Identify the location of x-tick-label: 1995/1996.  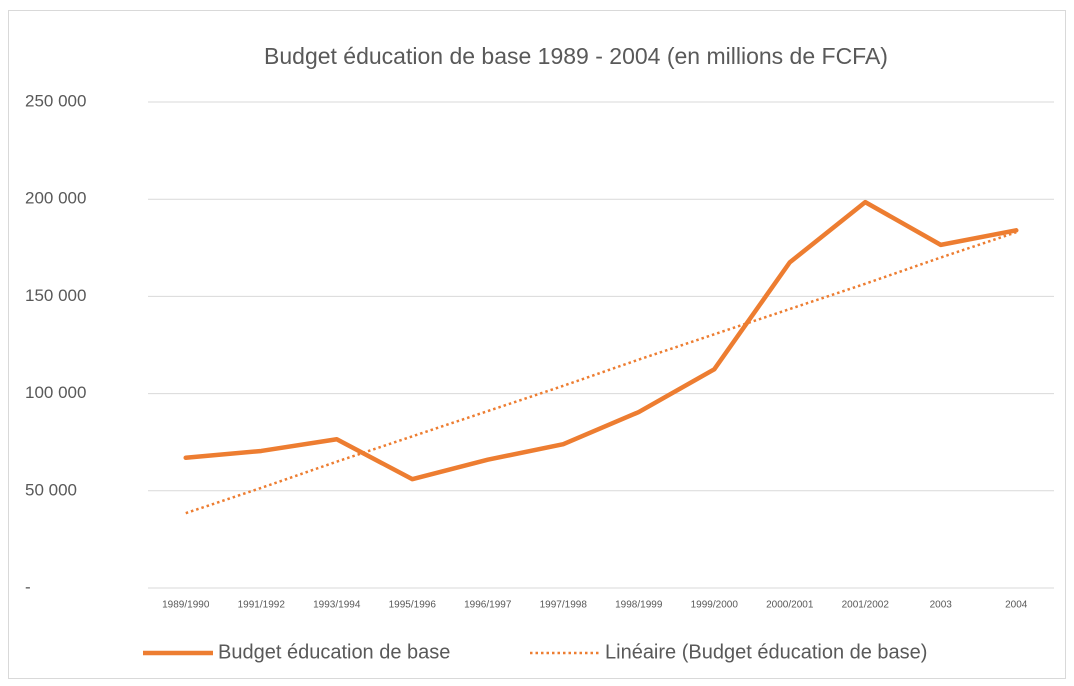
(413, 605).